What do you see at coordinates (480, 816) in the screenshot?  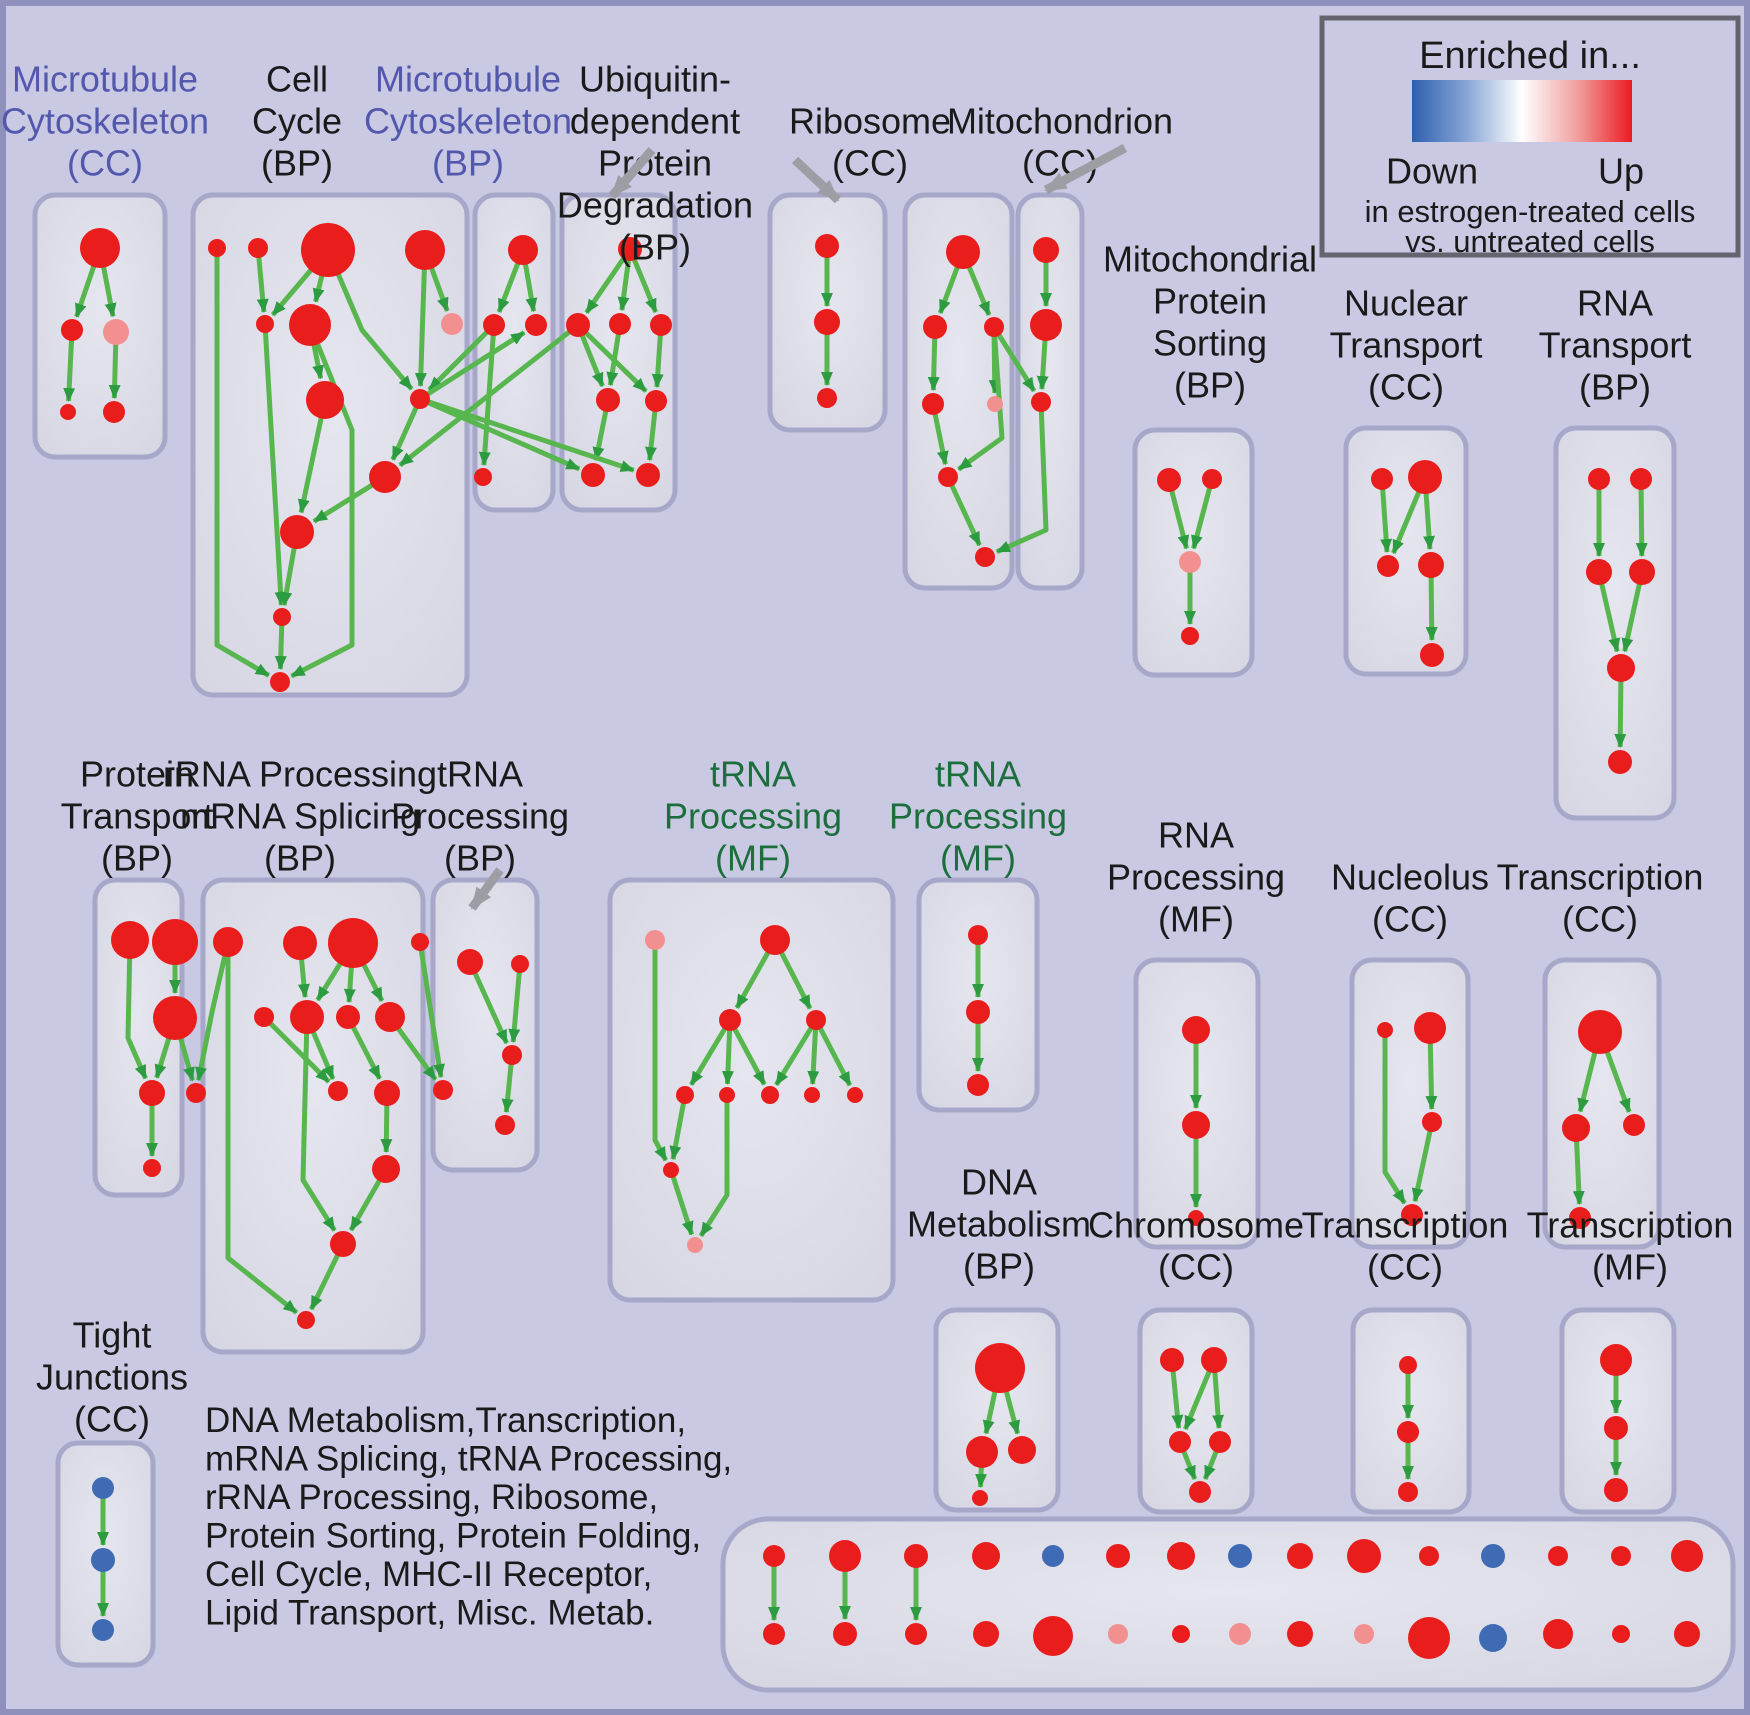 I see `group-label-trna-processing-bp: Processing` at bounding box center [480, 816].